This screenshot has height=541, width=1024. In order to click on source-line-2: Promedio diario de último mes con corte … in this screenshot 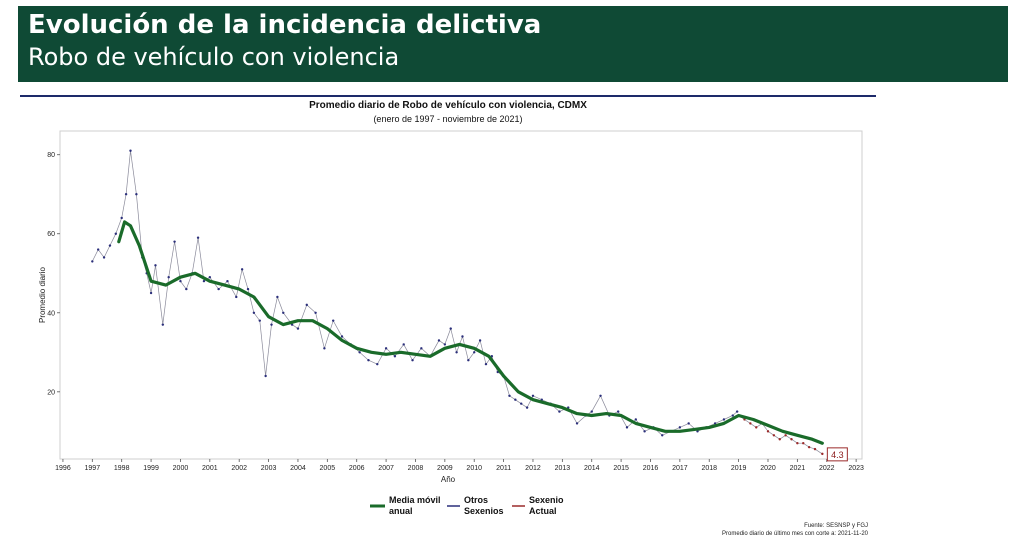, I will do `click(795, 534)`.